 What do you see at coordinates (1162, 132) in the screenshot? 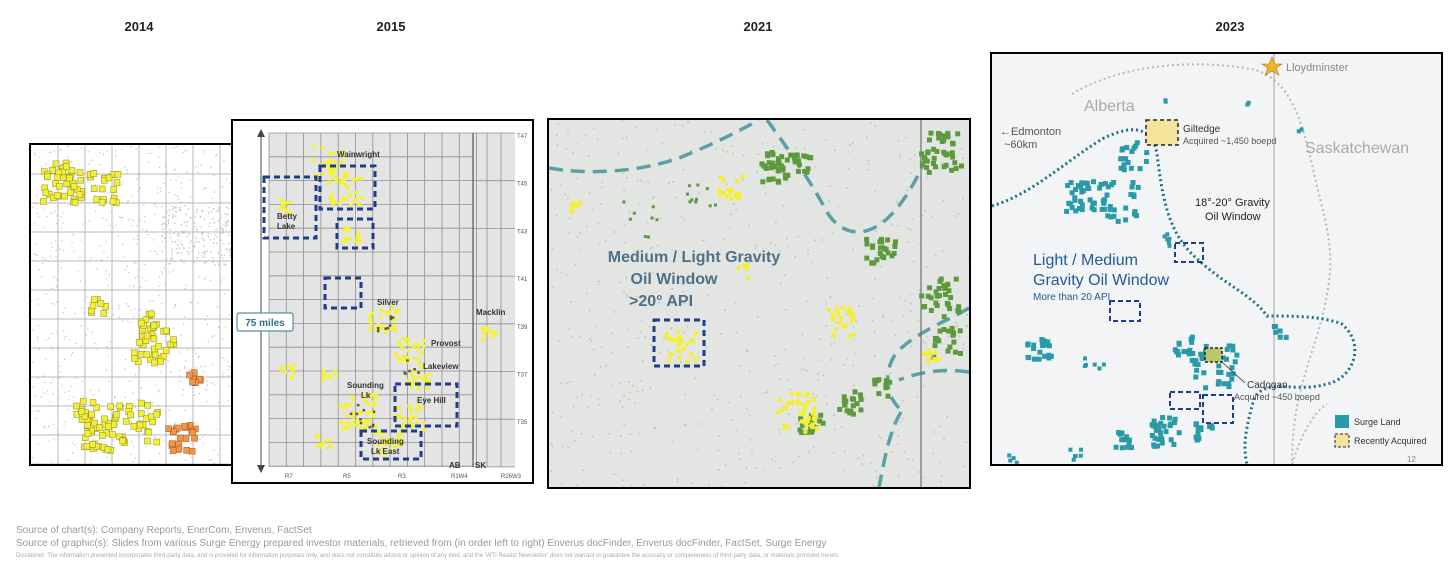
I see `giltedge-acquired-block` at bounding box center [1162, 132].